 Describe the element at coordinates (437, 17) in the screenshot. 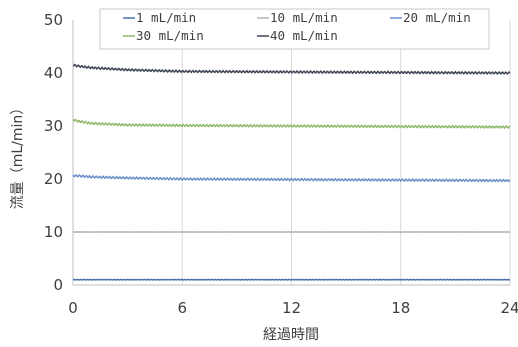

I see `legend-label: 20 mL/min` at that location.